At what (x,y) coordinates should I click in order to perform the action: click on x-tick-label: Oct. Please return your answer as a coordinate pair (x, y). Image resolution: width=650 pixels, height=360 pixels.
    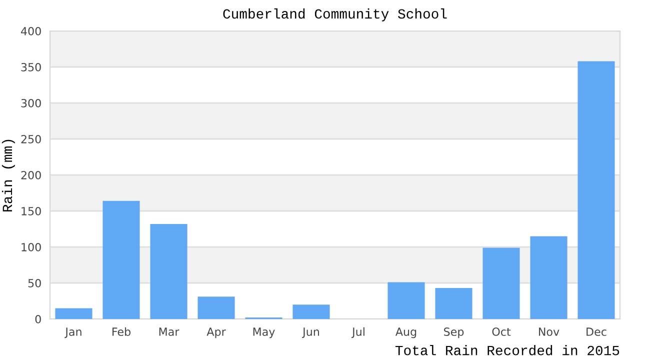
    Looking at the image, I should click on (501, 332).